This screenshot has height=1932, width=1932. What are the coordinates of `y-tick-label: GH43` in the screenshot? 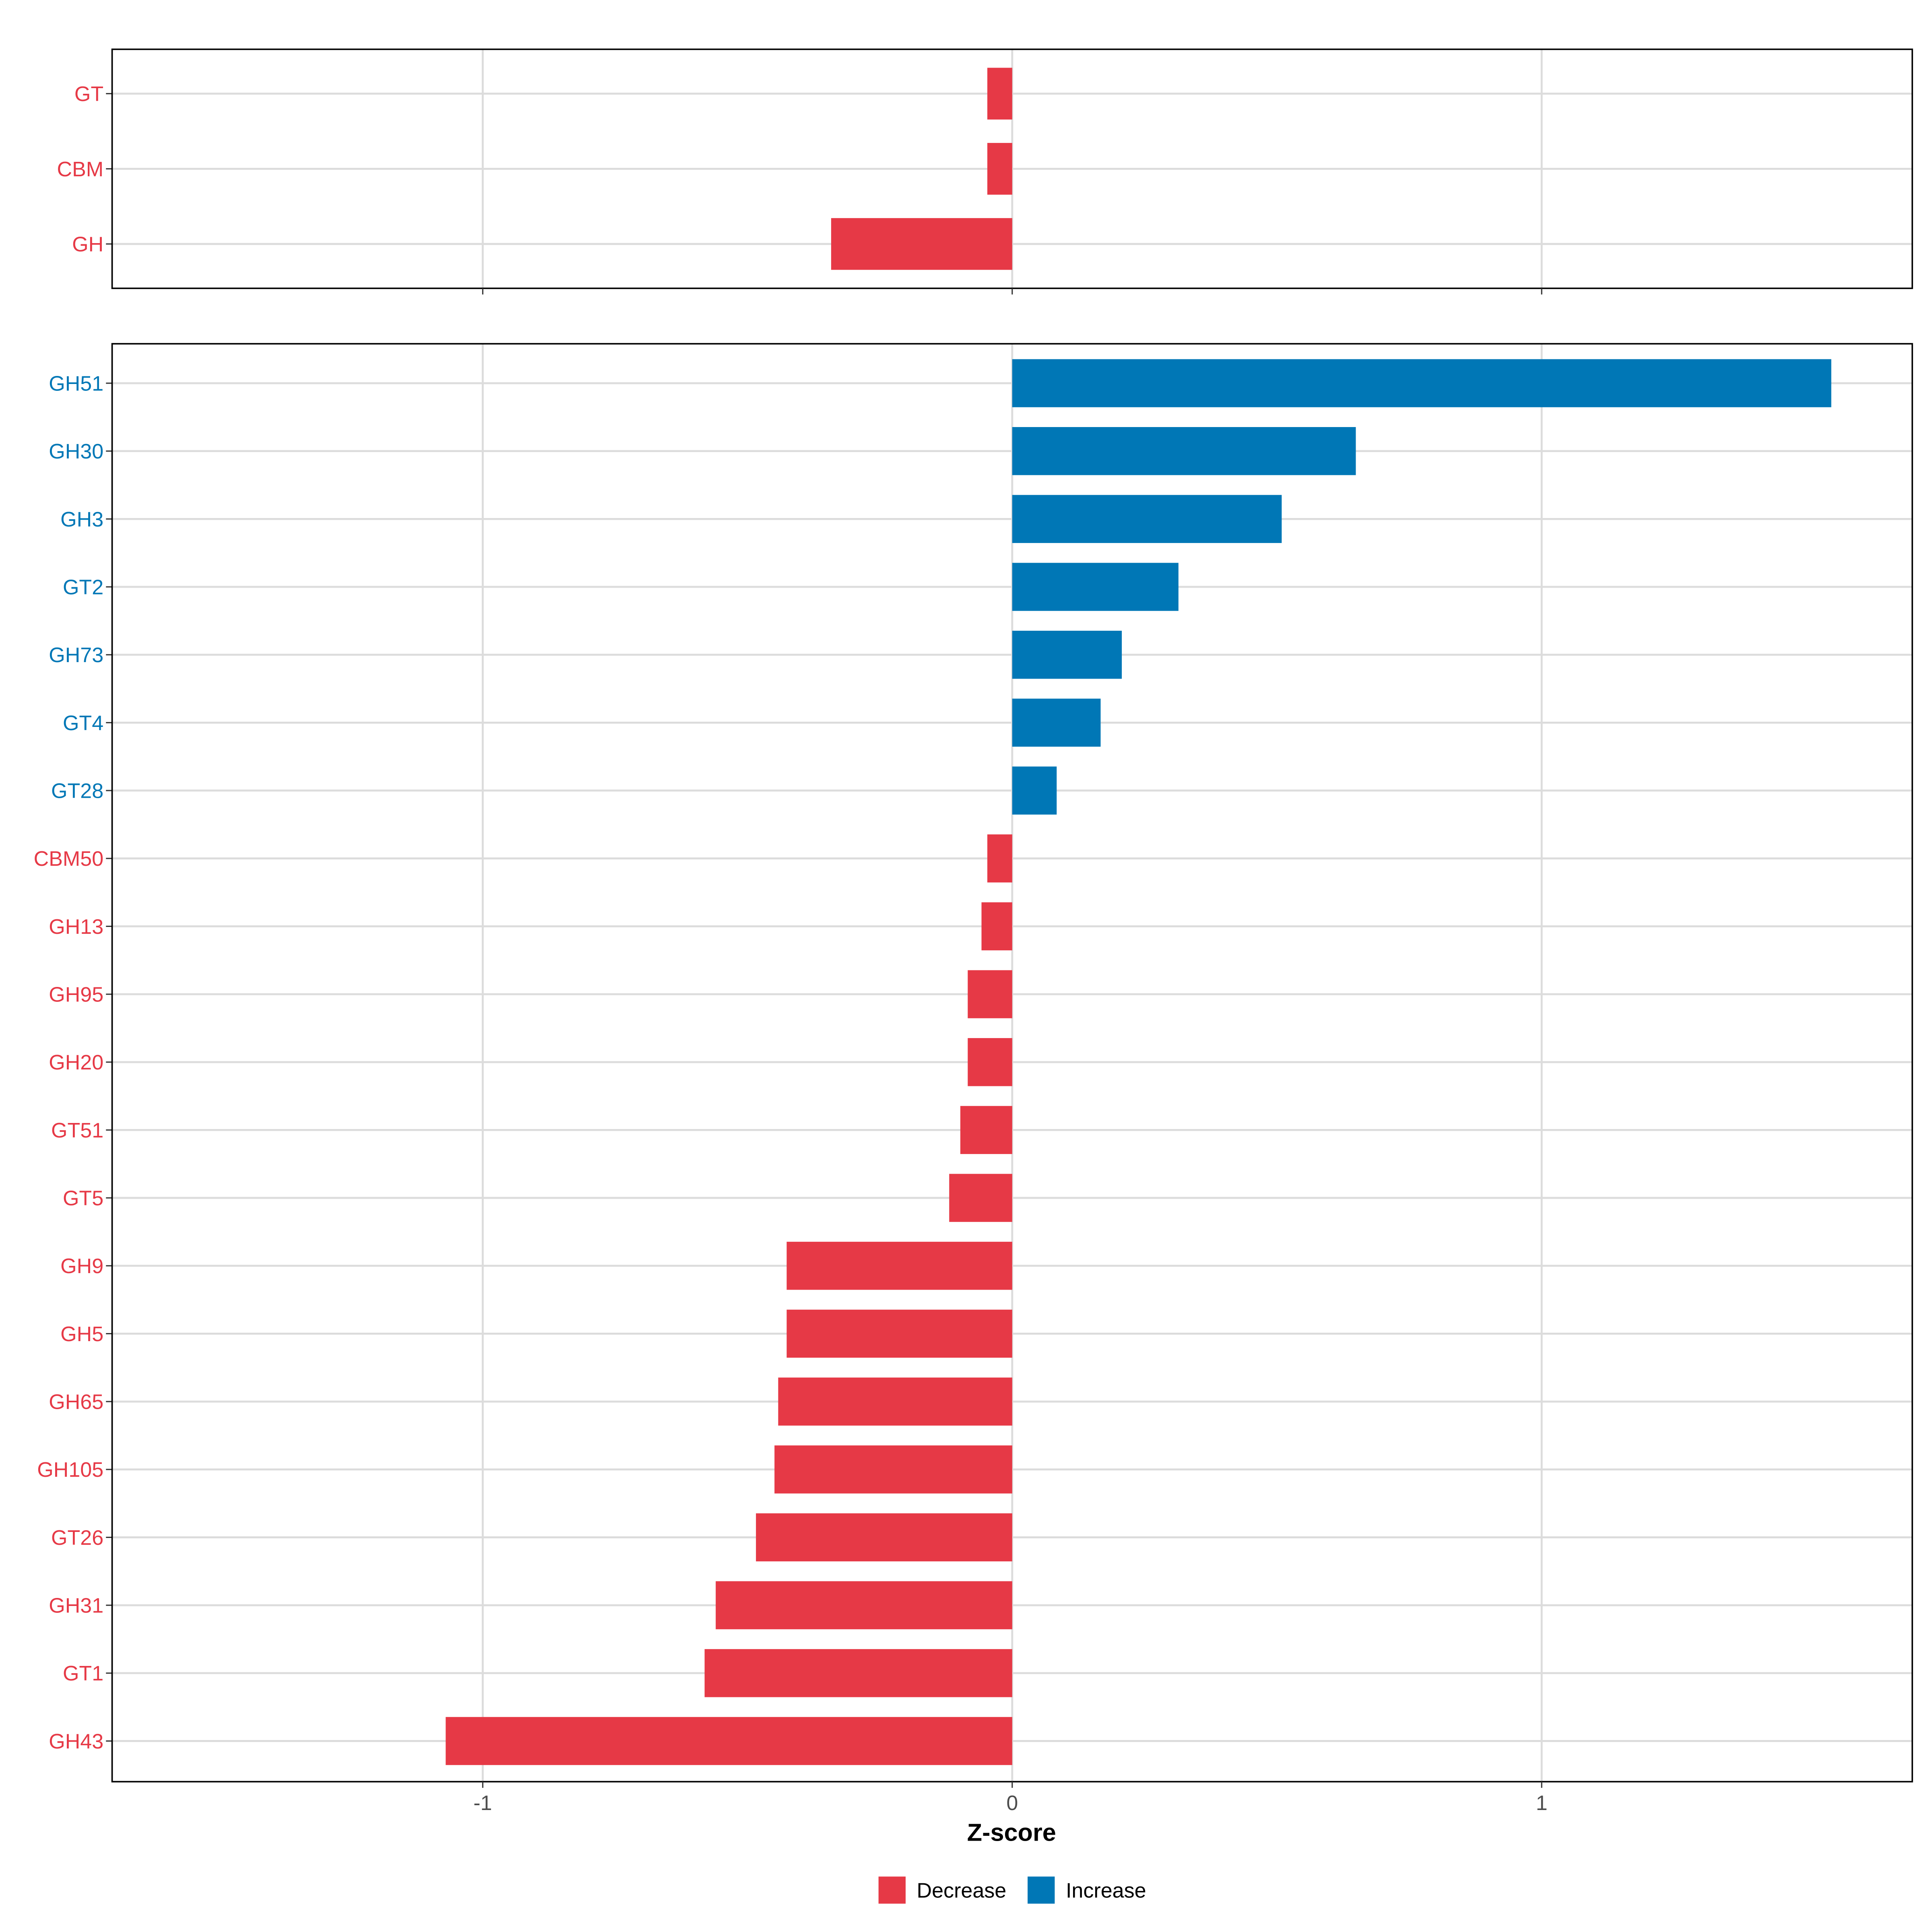 It's located at (76, 1741).